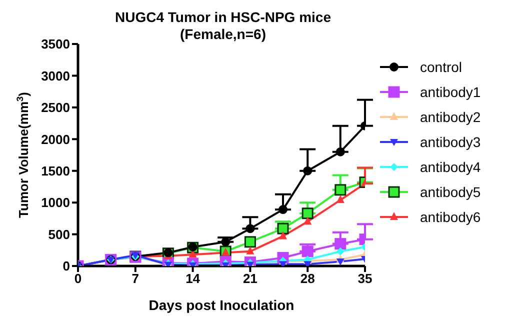 This screenshot has height=320, width=518. I want to click on x-axis-title: Days post Inoculation, so click(221, 305).